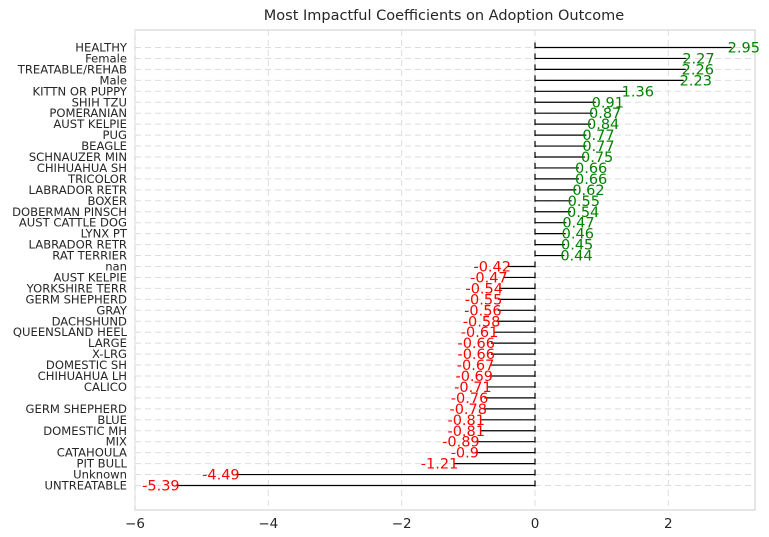  Describe the element at coordinates (78, 157) in the screenshot. I see `category-label: SCHNAUZER MIN` at that location.